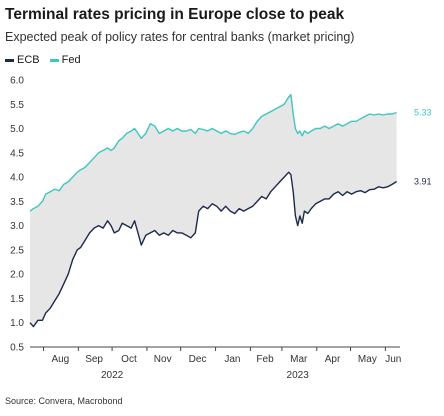 The image size is (444, 416). Describe the element at coordinates (333, 359) in the screenshot. I see `x-tick-label: Apr` at that location.